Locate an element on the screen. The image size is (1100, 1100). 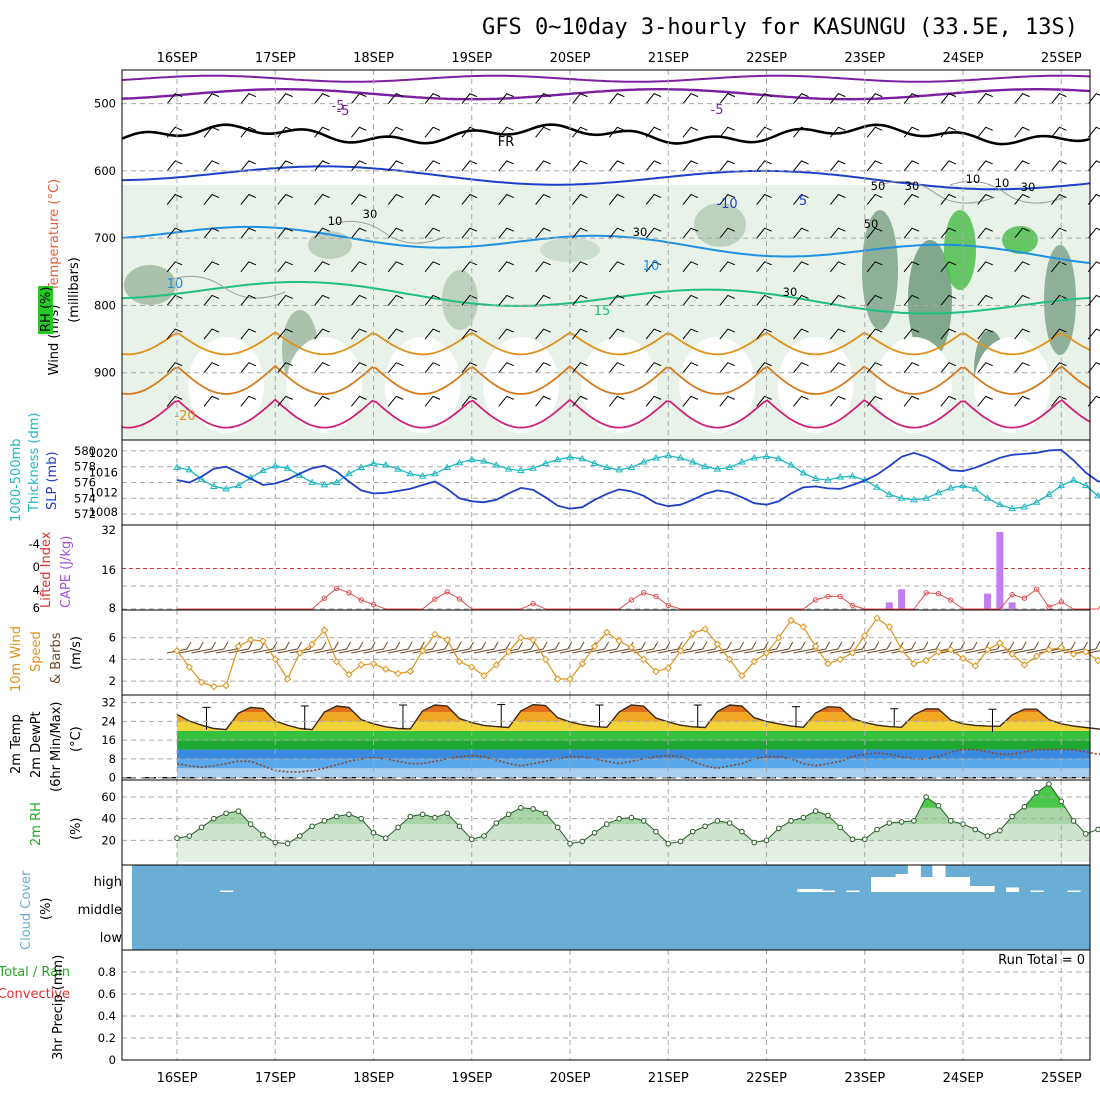
label-thickness: Thickness (dm) is located at coordinates (34, 463).